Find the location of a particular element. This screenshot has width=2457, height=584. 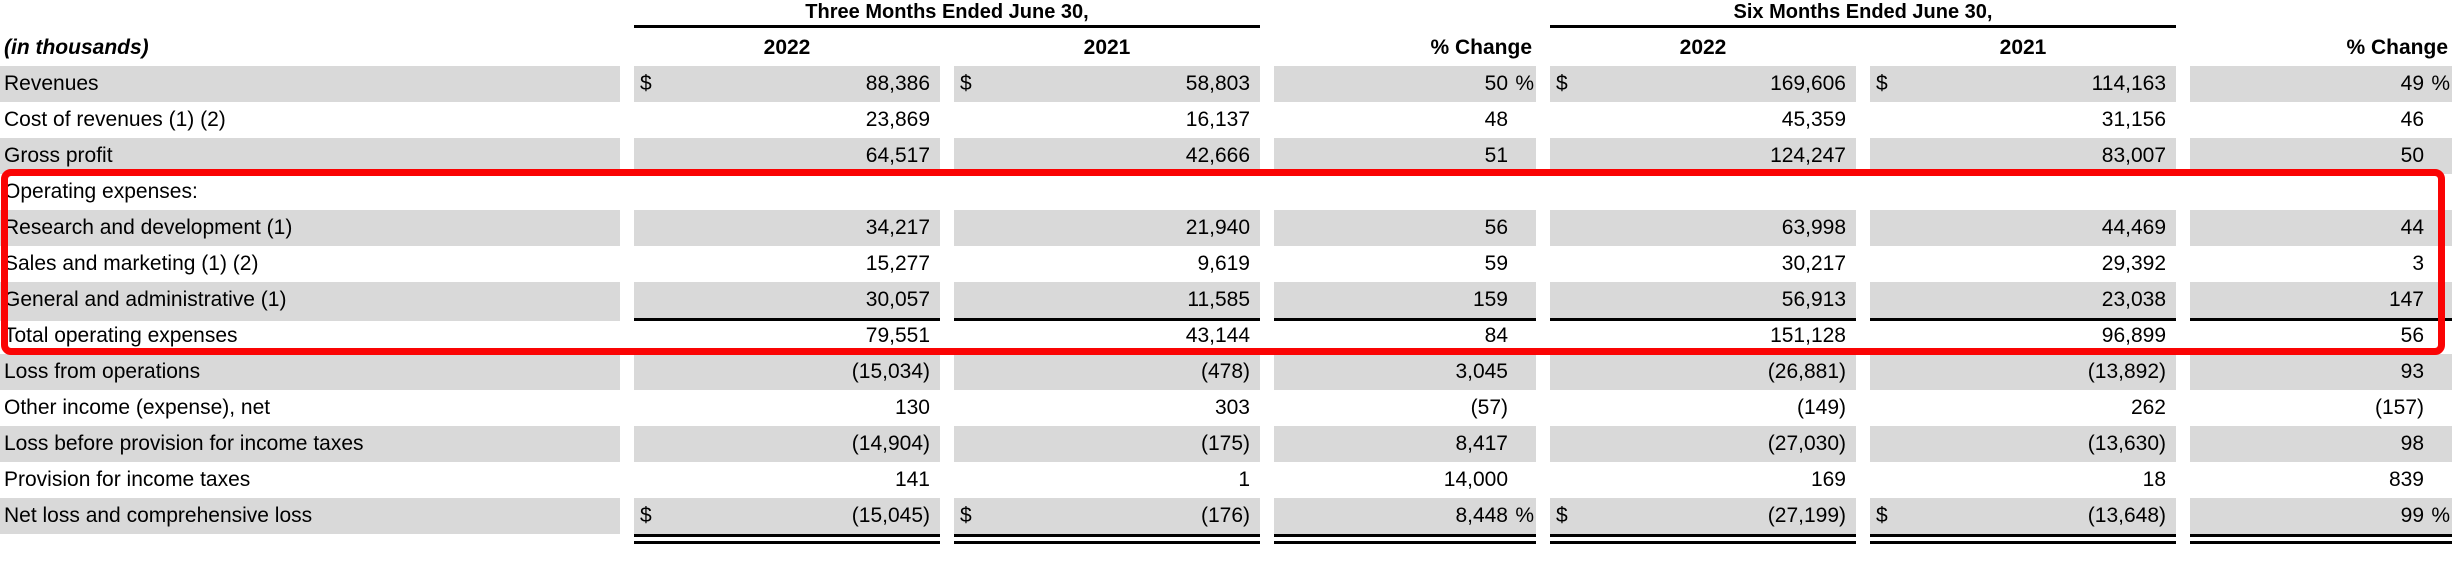

pct-cell: 59 is located at coordinates (1405, 264).